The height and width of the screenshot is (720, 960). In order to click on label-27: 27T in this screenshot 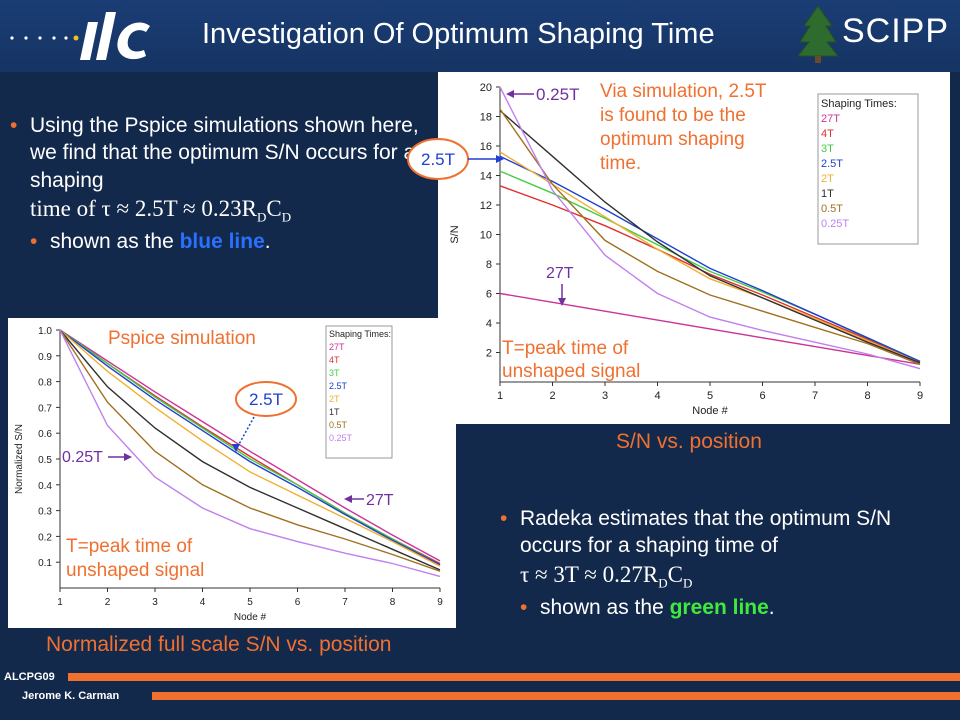, I will do `click(560, 273)`.